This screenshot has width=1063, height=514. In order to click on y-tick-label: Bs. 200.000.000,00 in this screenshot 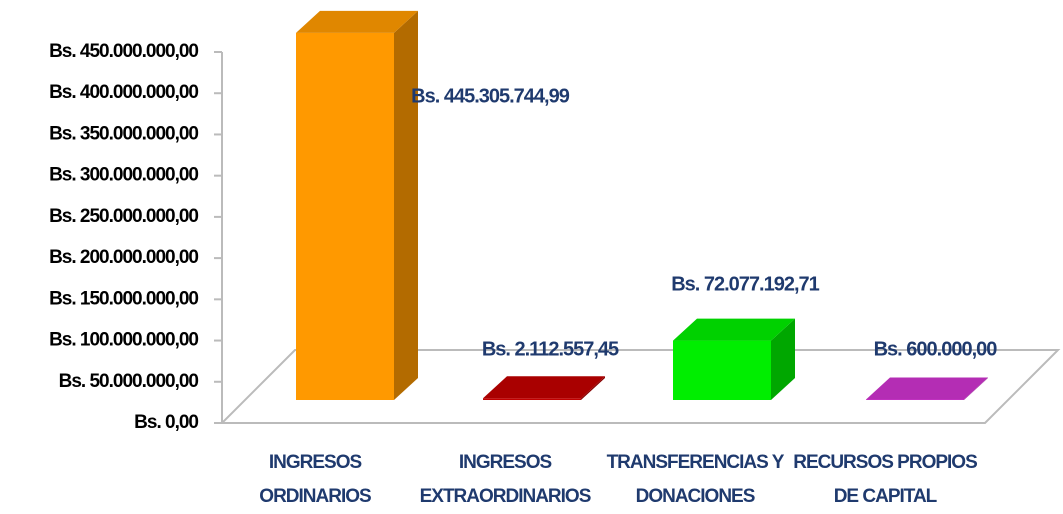, I will do `click(123, 257)`.